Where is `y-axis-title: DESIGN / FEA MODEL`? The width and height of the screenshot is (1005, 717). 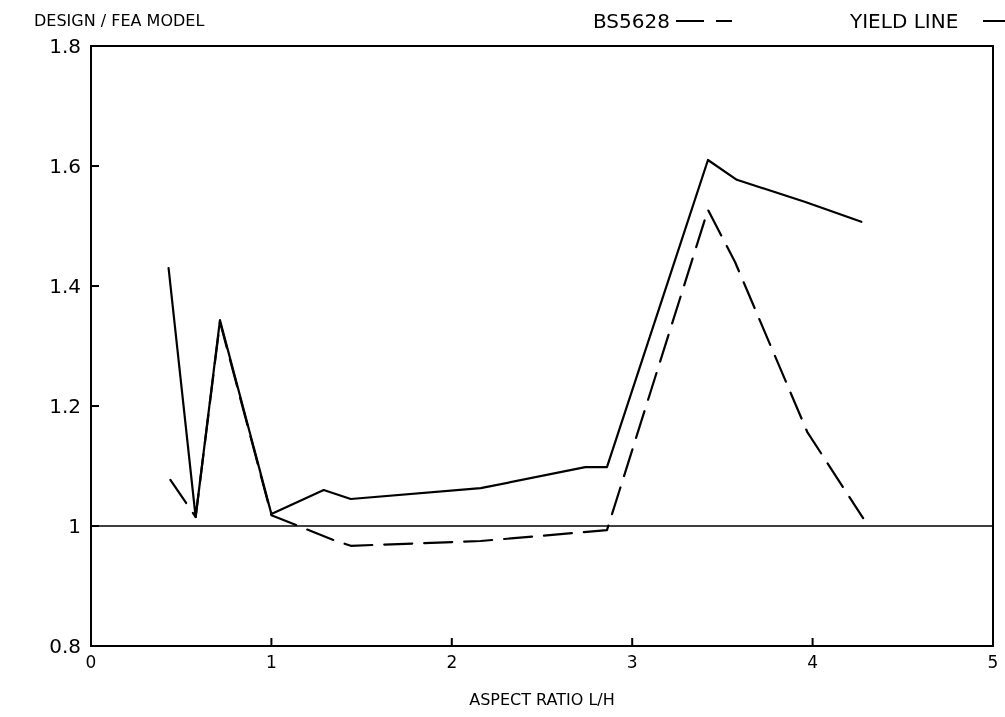
y-axis-title: DESIGN / FEA MODEL is located at coordinates (119, 20).